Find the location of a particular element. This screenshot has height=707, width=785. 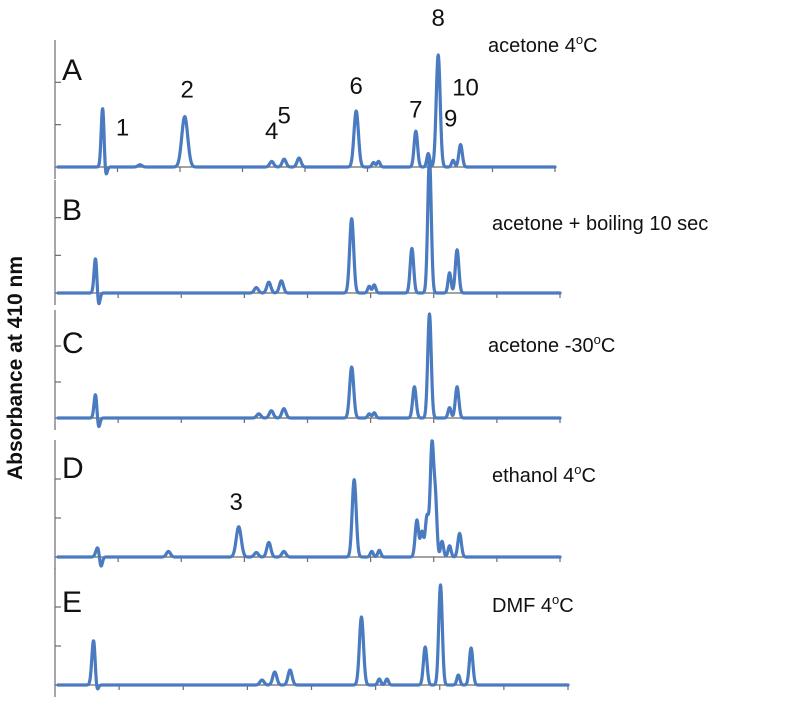

peak-label-8: 8 is located at coordinates (438, 18).